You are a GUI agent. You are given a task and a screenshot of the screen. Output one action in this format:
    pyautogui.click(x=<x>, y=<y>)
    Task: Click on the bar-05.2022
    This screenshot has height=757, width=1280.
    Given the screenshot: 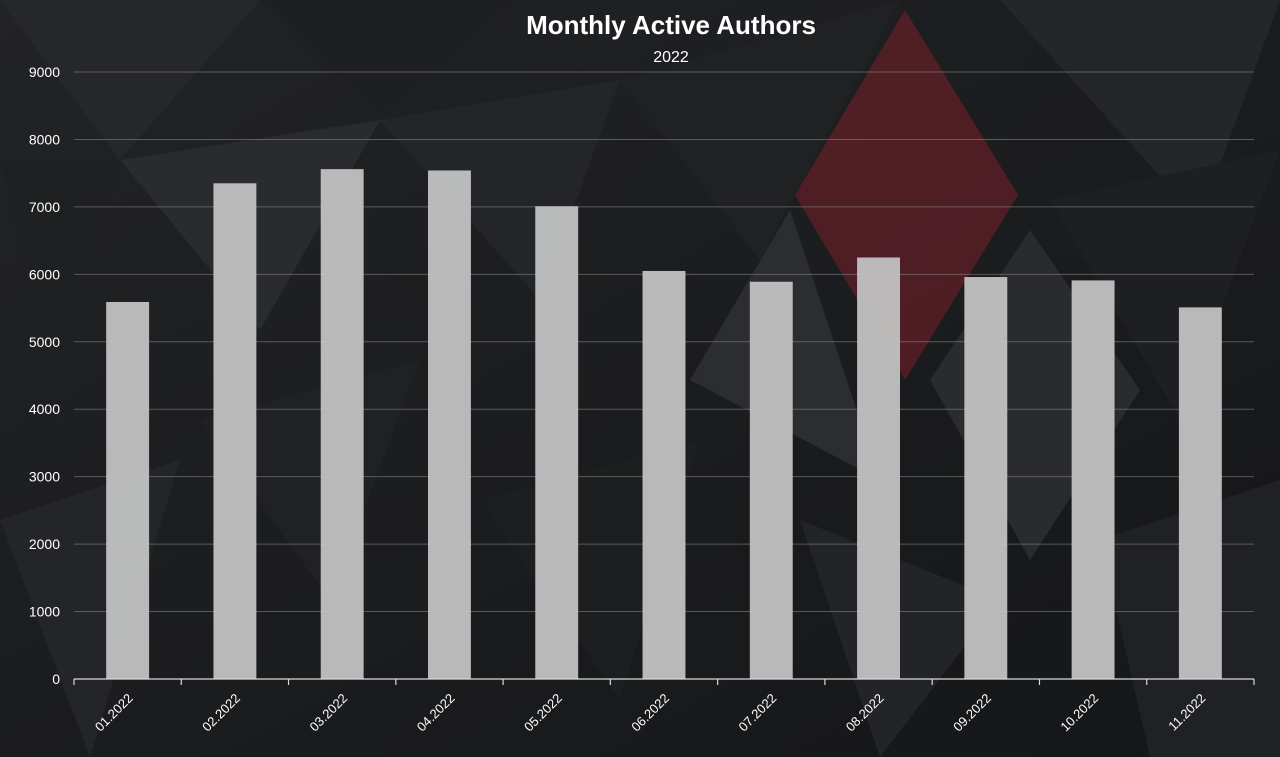 What is the action you would take?
    pyautogui.click(x=557, y=442)
    